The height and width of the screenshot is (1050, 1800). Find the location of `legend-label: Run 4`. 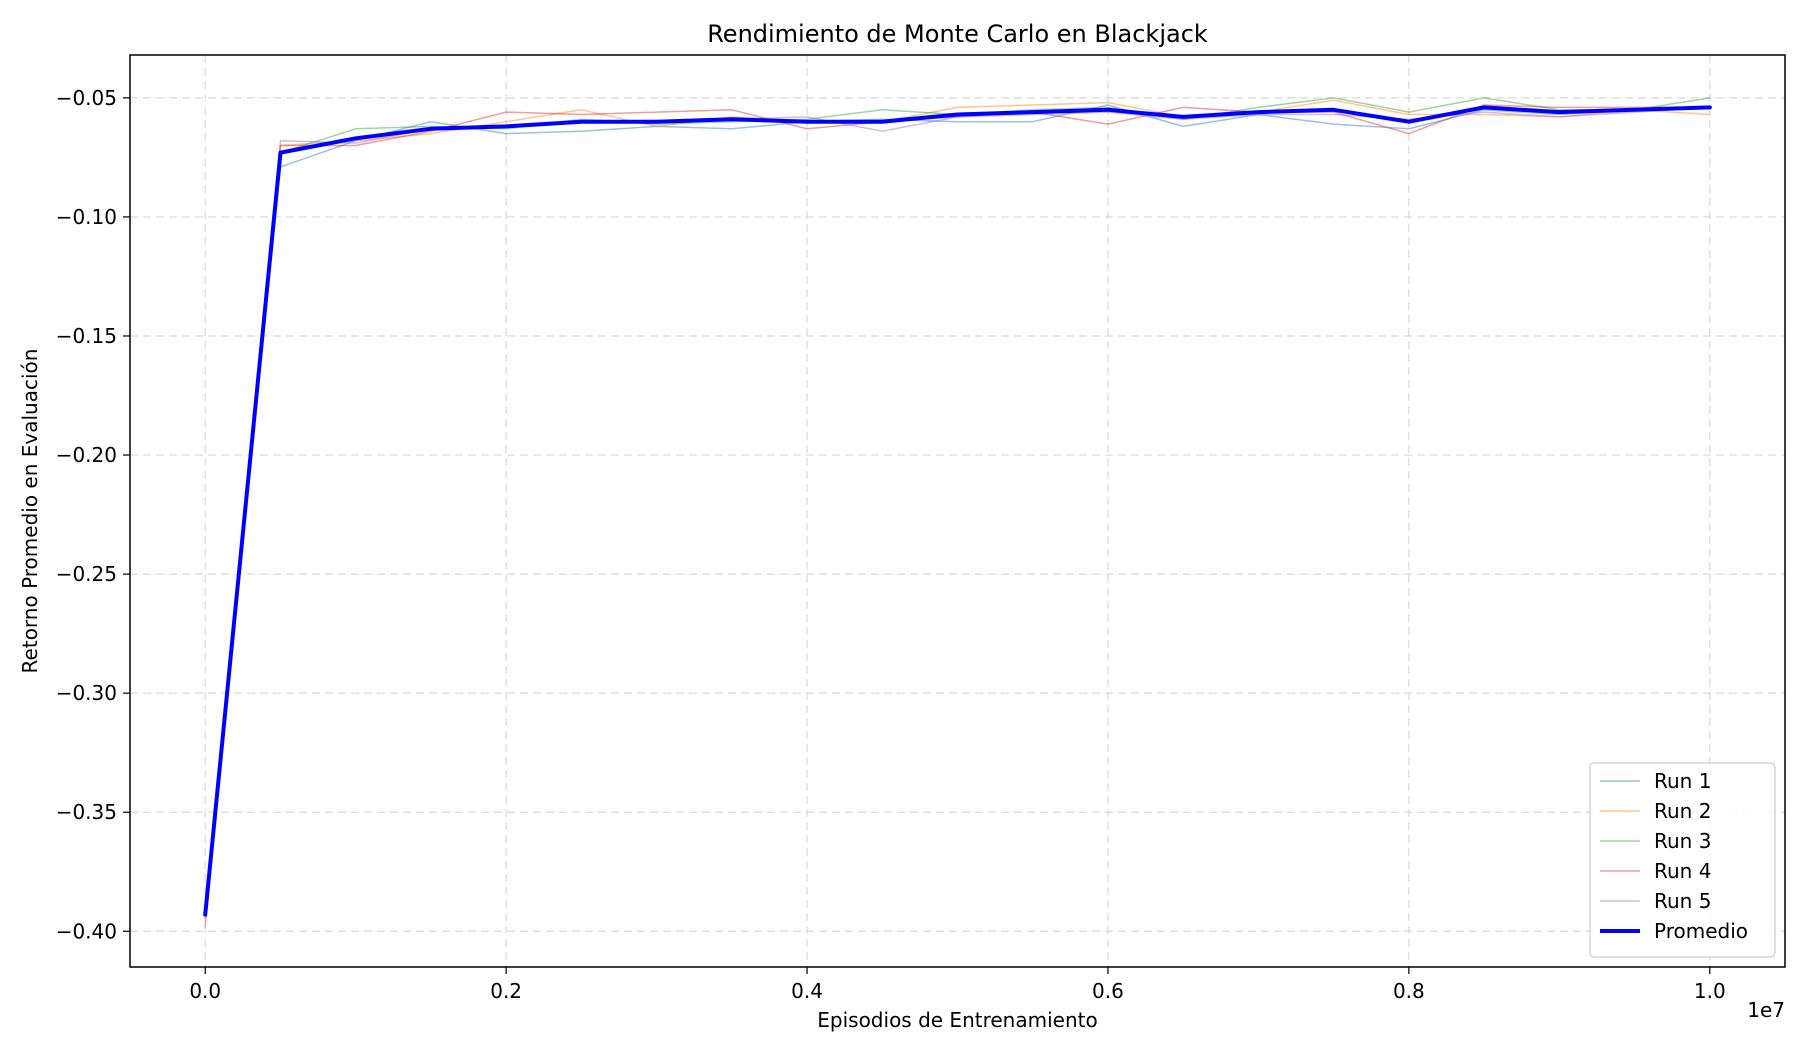

legend-label: Run 4 is located at coordinates (1682, 871).